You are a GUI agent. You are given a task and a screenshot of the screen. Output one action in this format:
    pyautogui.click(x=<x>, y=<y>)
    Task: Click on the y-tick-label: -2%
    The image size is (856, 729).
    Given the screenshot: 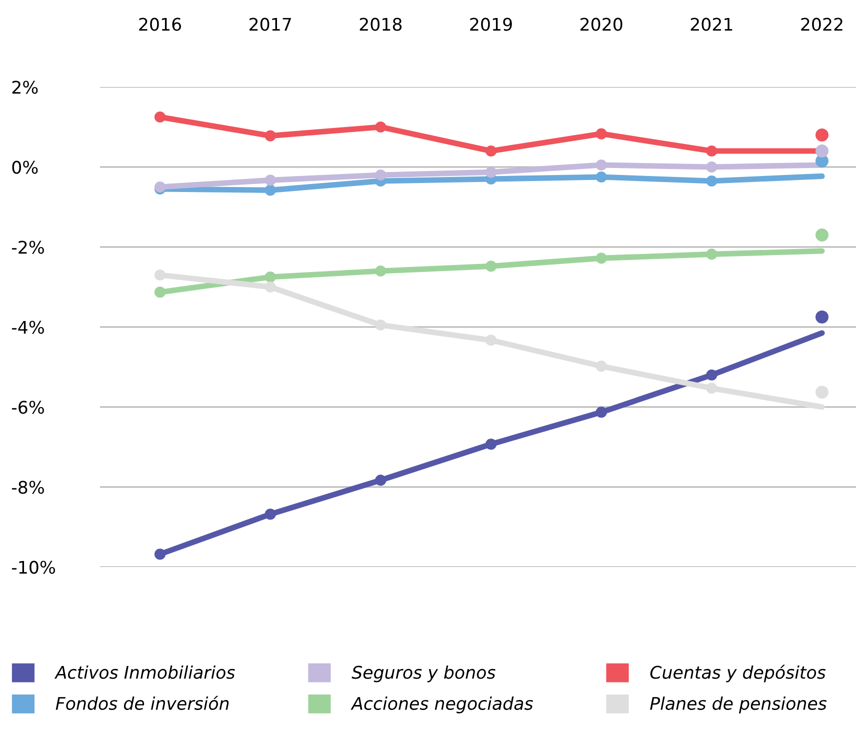 What is the action you would take?
    pyautogui.click(x=28, y=247)
    